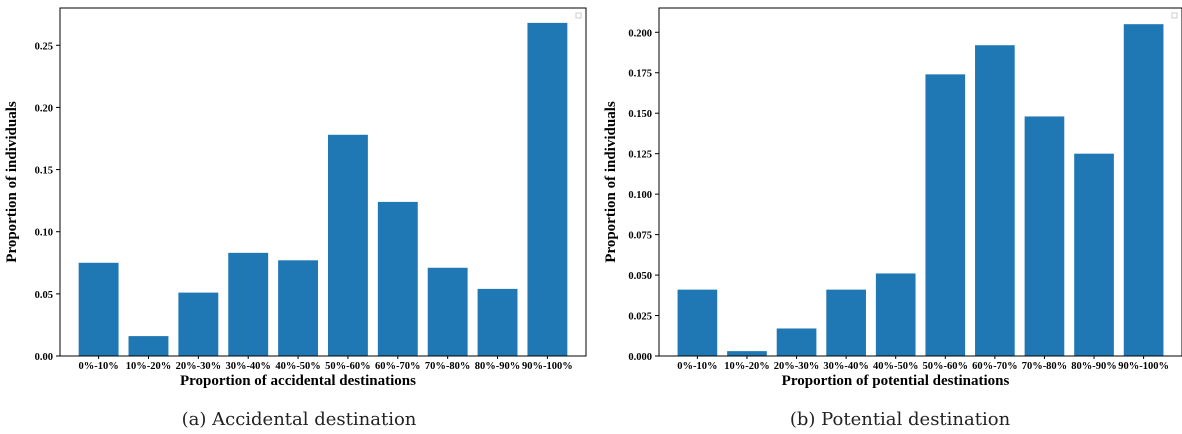  What do you see at coordinates (47, 202) in the screenshot?
I see `y-axis-ticks: 0.00 0.05 0.10 0.15 0.20 0.25` at bounding box center [47, 202].